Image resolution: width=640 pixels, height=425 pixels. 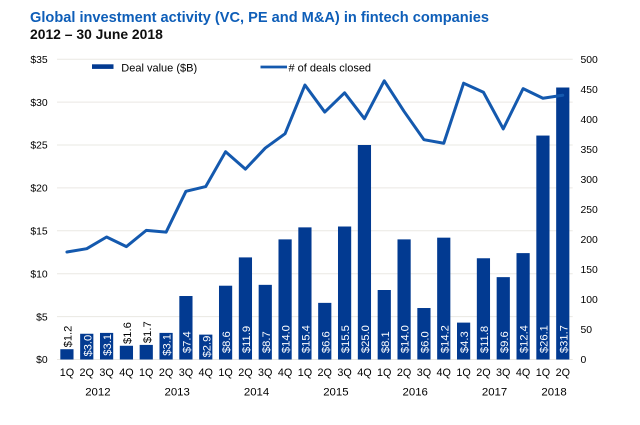 I want to click on svg-text: 100, so click(x=590, y=300).